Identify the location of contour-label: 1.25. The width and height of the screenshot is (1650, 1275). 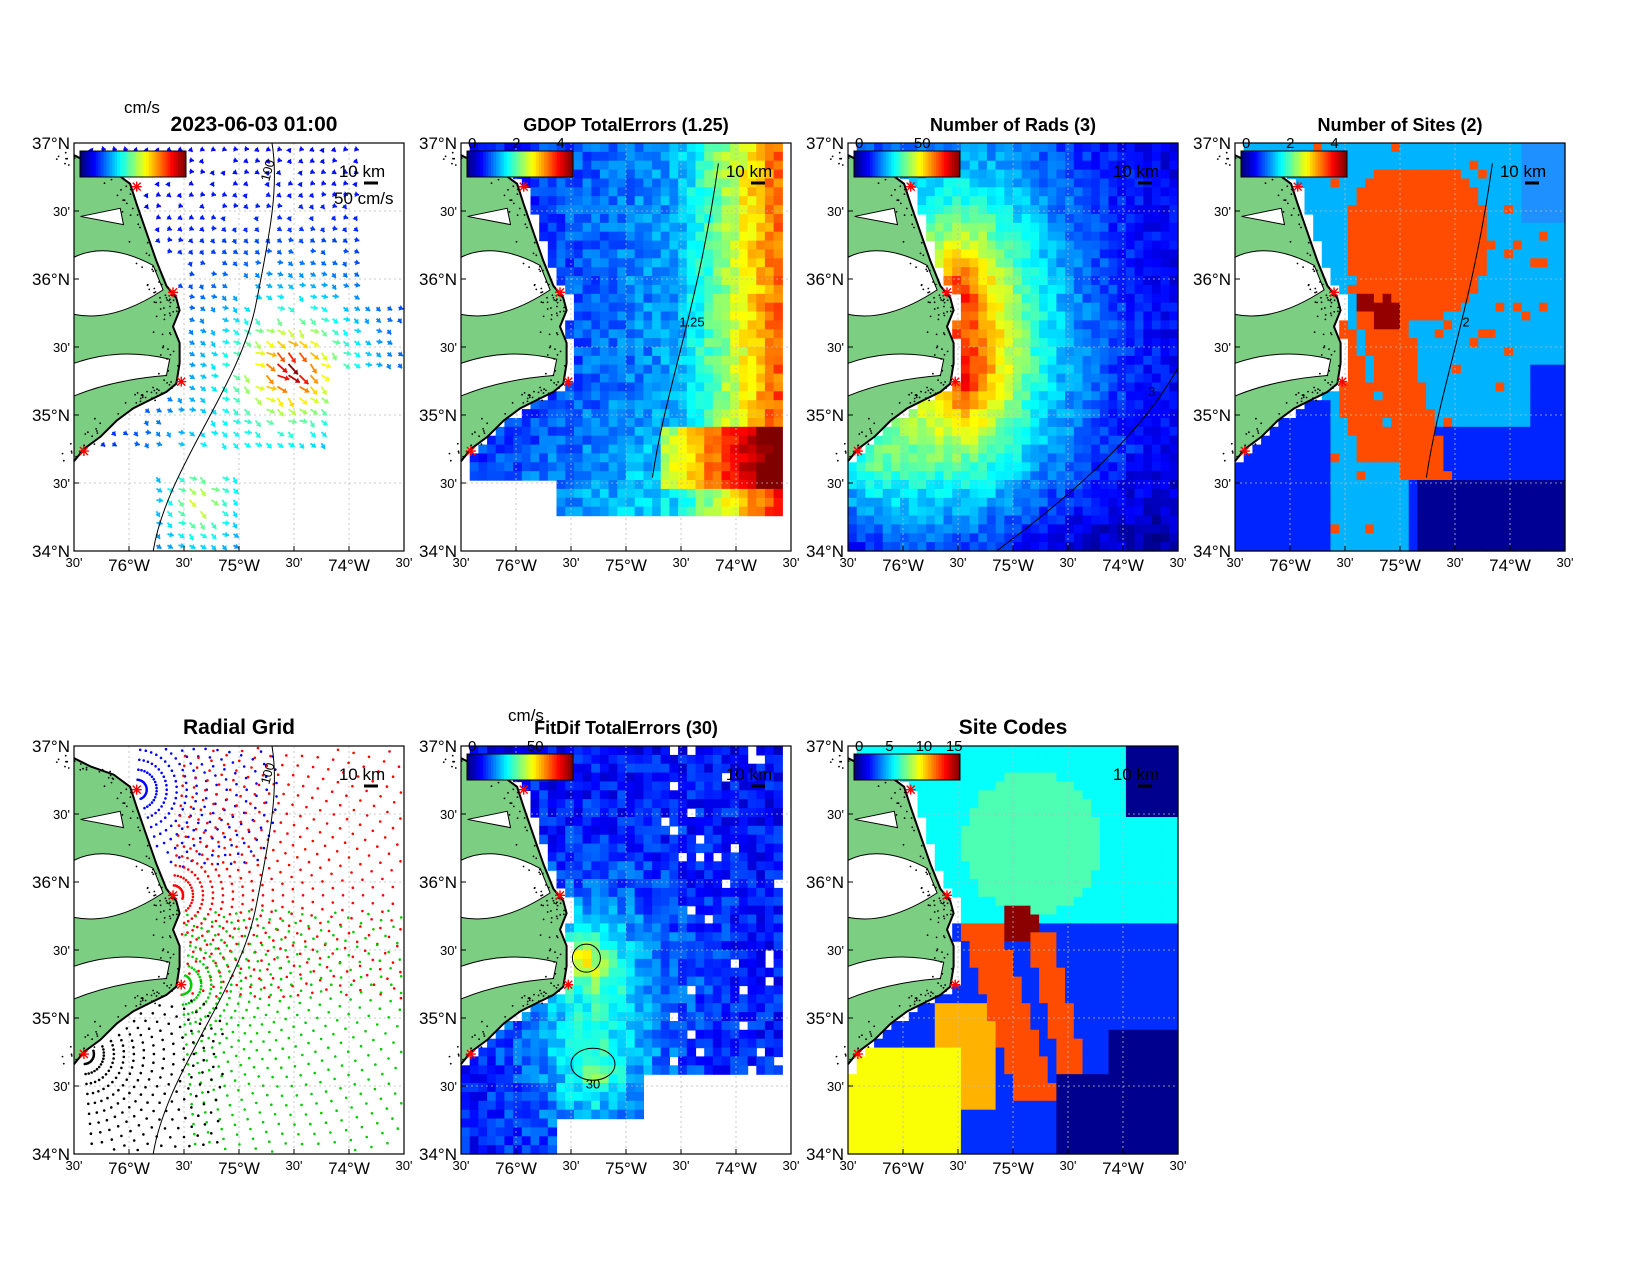
(691, 322).